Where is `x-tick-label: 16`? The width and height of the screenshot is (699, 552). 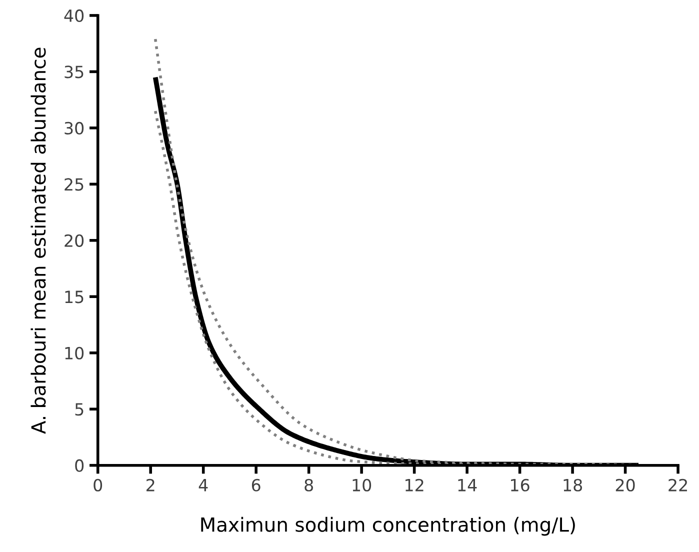 x-tick-label: 16 is located at coordinates (520, 485).